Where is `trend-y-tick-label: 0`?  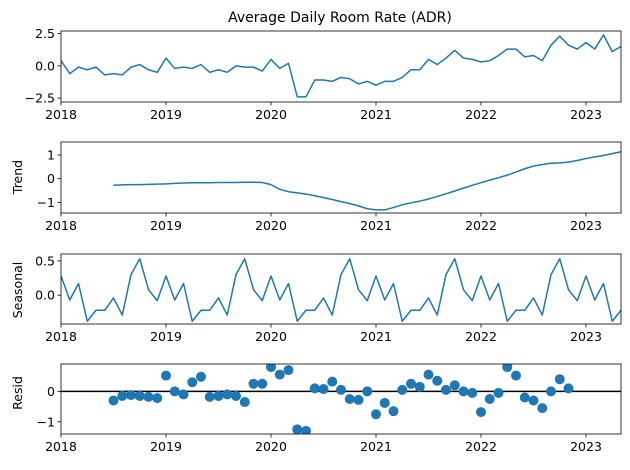 trend-y-tick-label: 0 is located at coordinates (51, 178).